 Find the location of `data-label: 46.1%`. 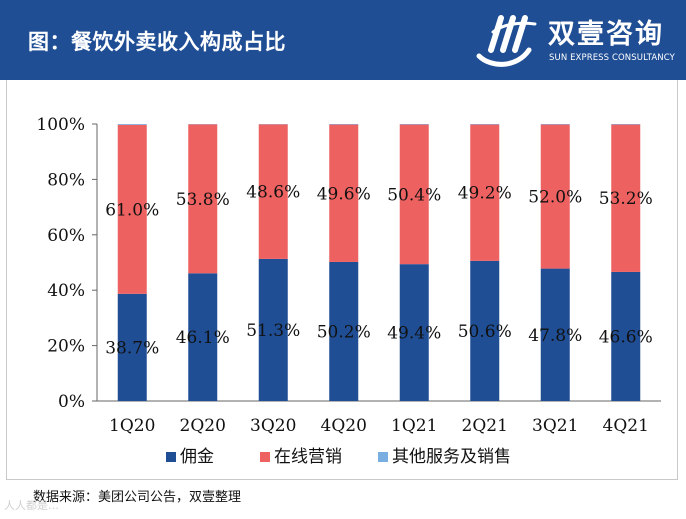

data-label: 46.1% is located at coordinates (203, 338).